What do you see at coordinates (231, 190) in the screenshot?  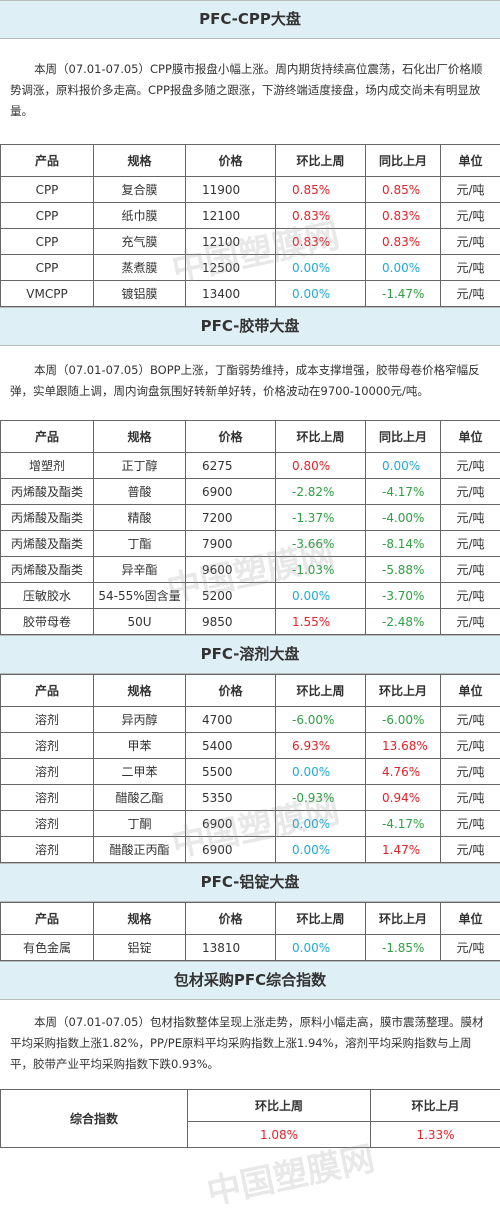 I see `table-cell: 11900` at bounding box center [231, 190].